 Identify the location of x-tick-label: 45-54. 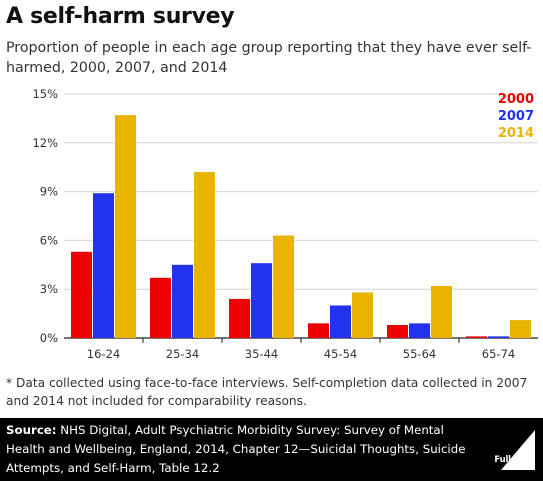
(340, 354).